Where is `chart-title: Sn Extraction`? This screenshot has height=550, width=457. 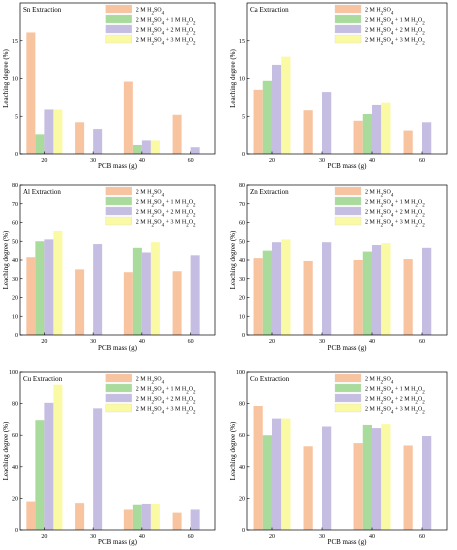
chart-title: Sn Extraction is located at coordinates (42, 10).